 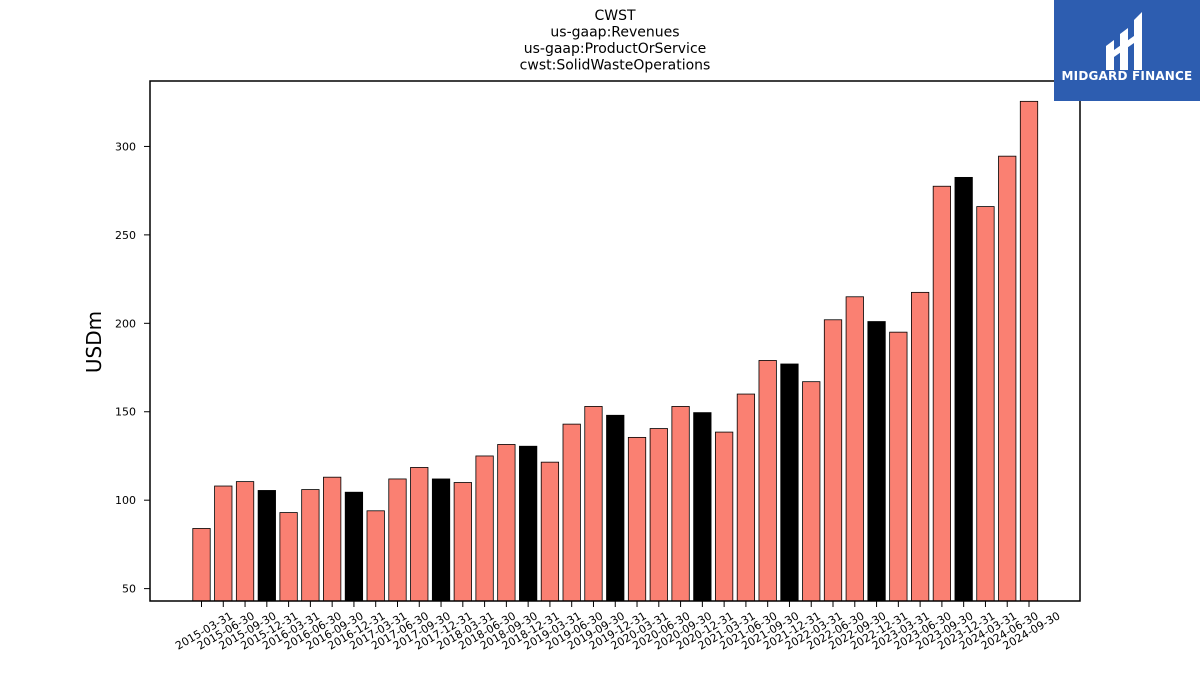 What do you see at coordinates (614, 33) in the screenshot?
I see `chart-title-line: us-gaap:Revenues` at bounding box center [614, 33].